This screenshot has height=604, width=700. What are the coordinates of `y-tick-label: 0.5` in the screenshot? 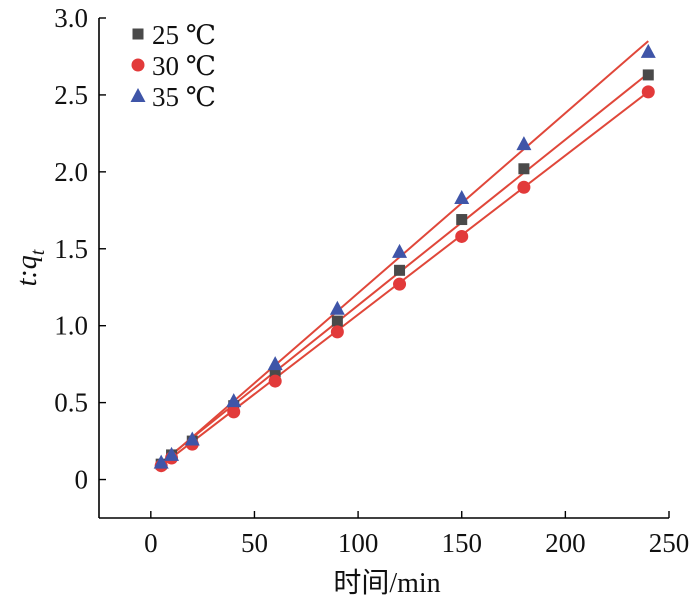 It's located at (71, 403).